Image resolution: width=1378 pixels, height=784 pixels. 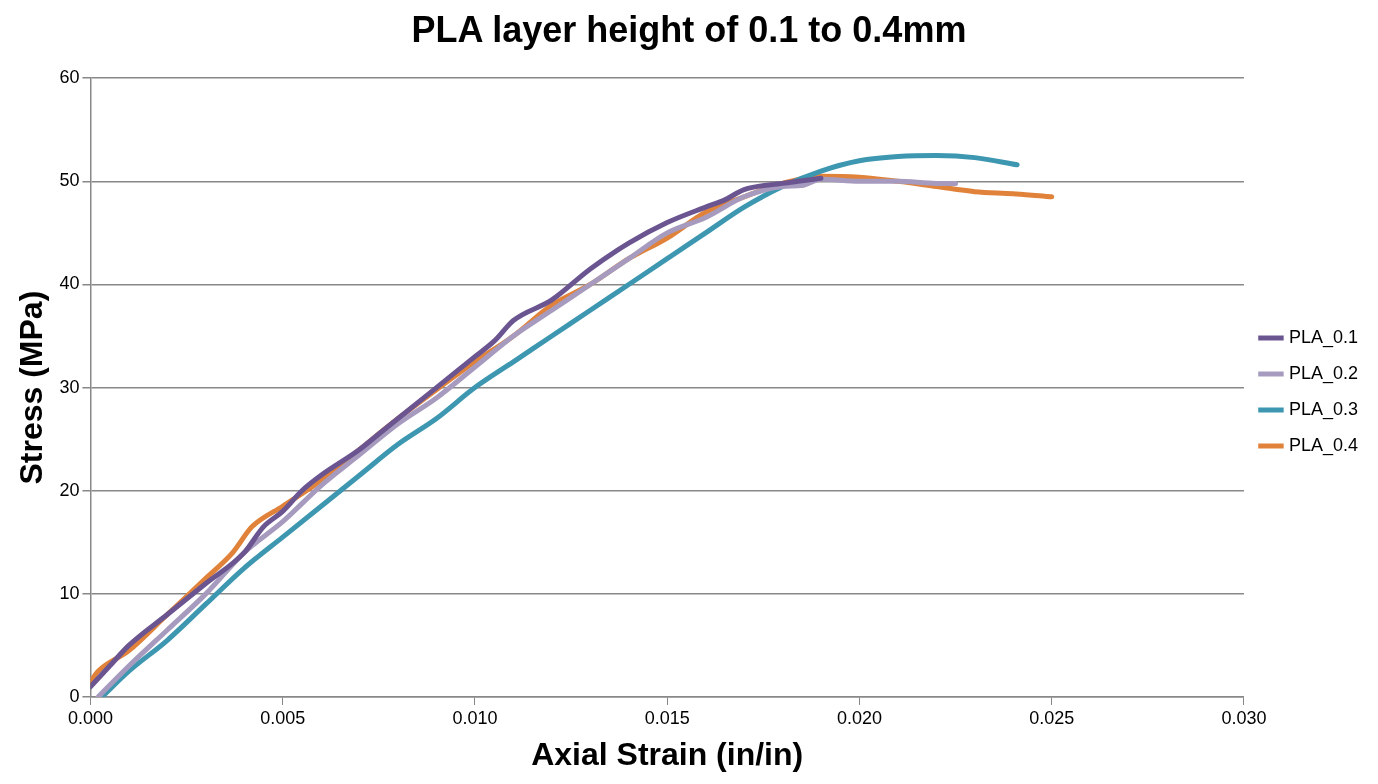 What do you see at coordinates (283, 717) in the screenshot?
I see `x-tick-label: 0.005` at bounding box center [283, 717].